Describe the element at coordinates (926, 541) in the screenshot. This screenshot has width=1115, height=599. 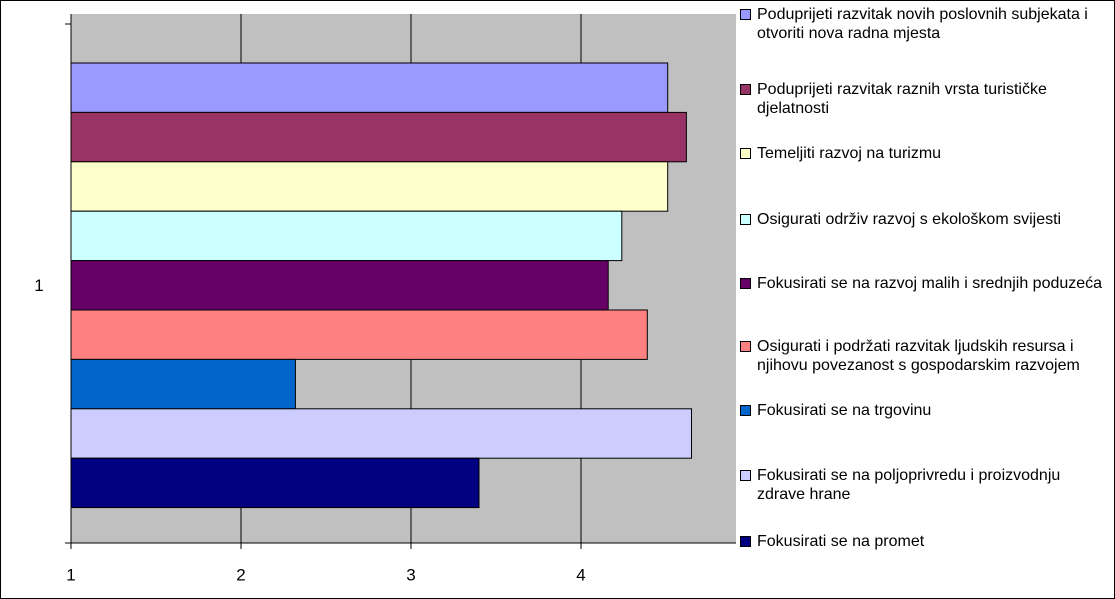
I see `legend-entry: Fokusirati se na promet` at that location.